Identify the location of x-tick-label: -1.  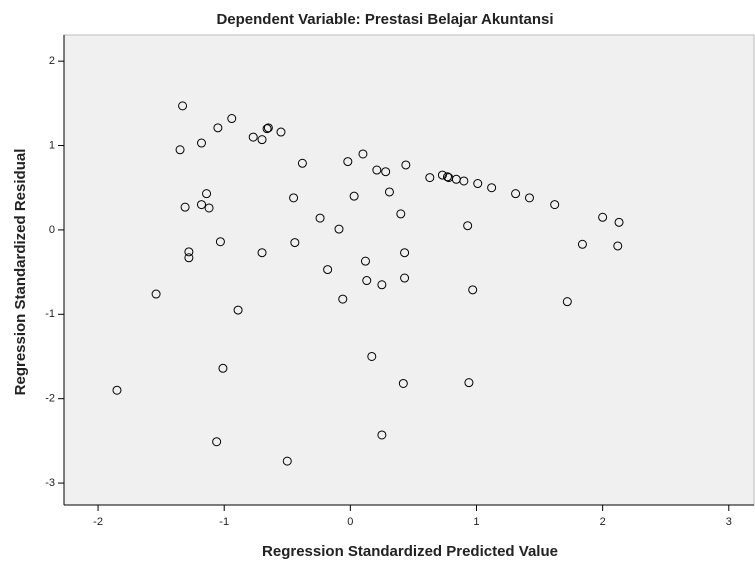
(224, 522).